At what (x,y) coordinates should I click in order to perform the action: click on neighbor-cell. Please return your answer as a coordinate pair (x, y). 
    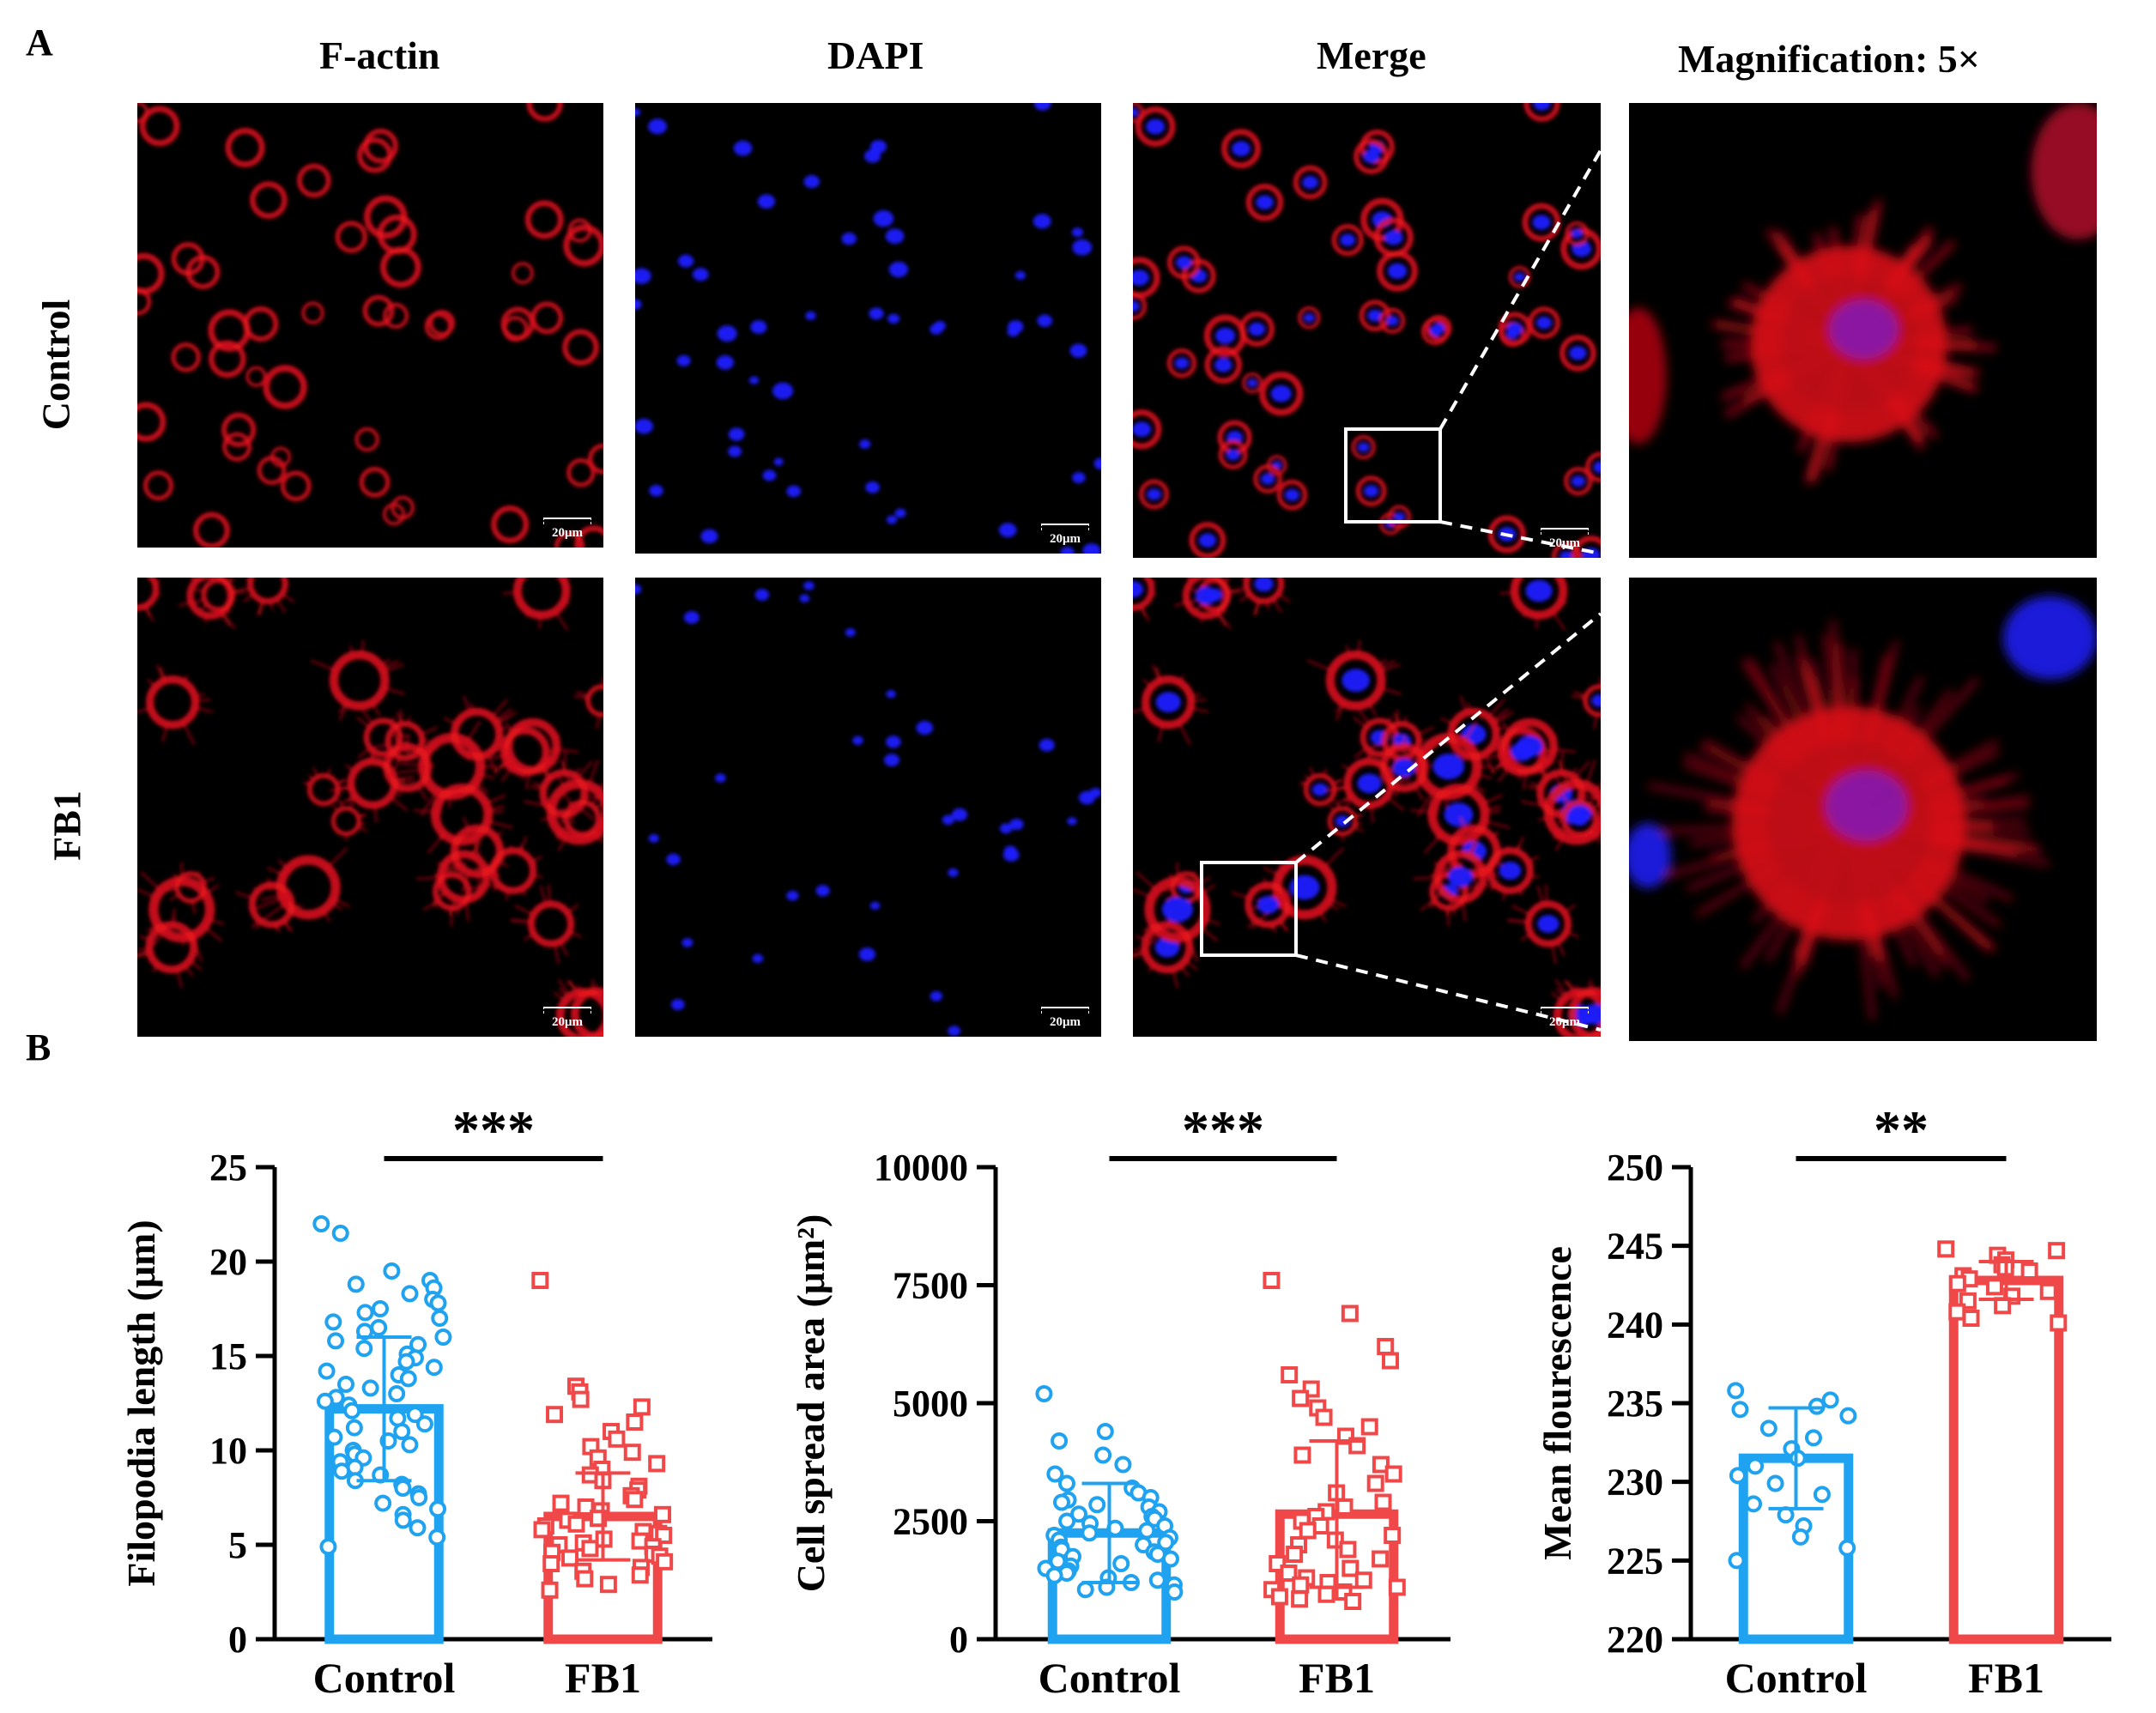
    Looking at the image, I should click on (2064, 171).